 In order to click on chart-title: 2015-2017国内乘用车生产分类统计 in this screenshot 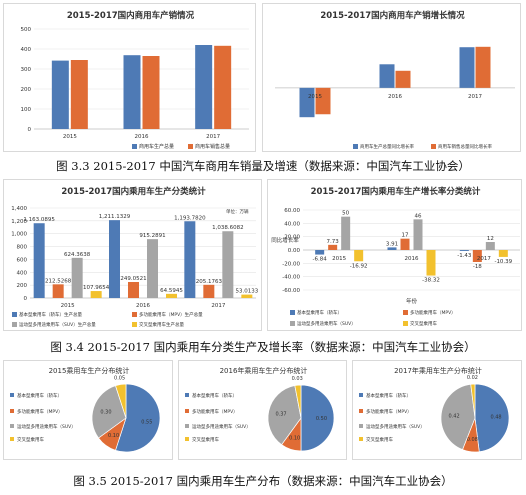, I will do `click(133, 191)`.